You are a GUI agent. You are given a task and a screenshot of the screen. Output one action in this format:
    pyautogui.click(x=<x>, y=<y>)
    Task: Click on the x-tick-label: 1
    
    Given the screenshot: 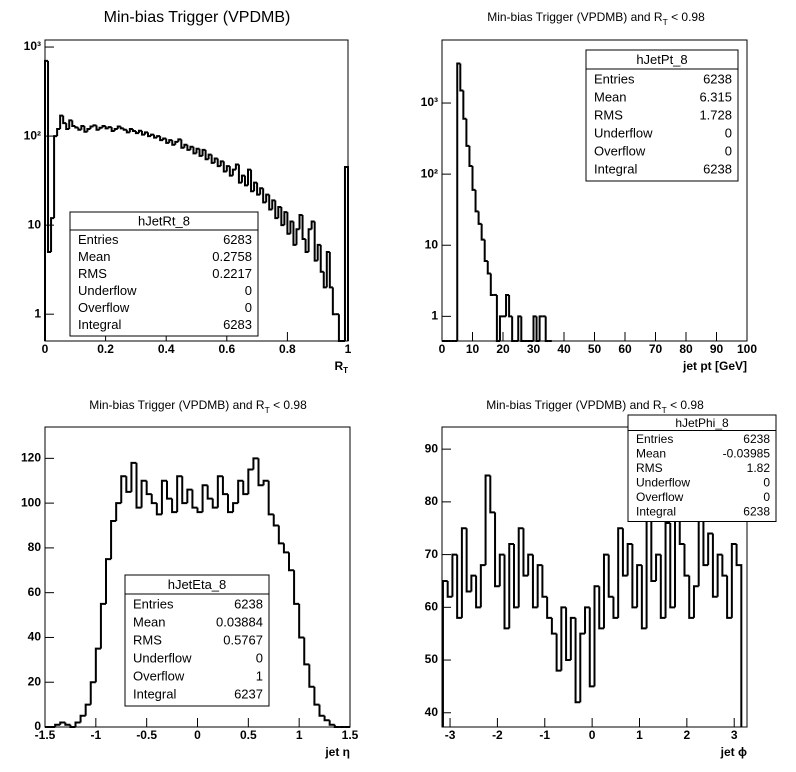 What is the action you would take?
    pyautogui.click(x=348, y=349)
    